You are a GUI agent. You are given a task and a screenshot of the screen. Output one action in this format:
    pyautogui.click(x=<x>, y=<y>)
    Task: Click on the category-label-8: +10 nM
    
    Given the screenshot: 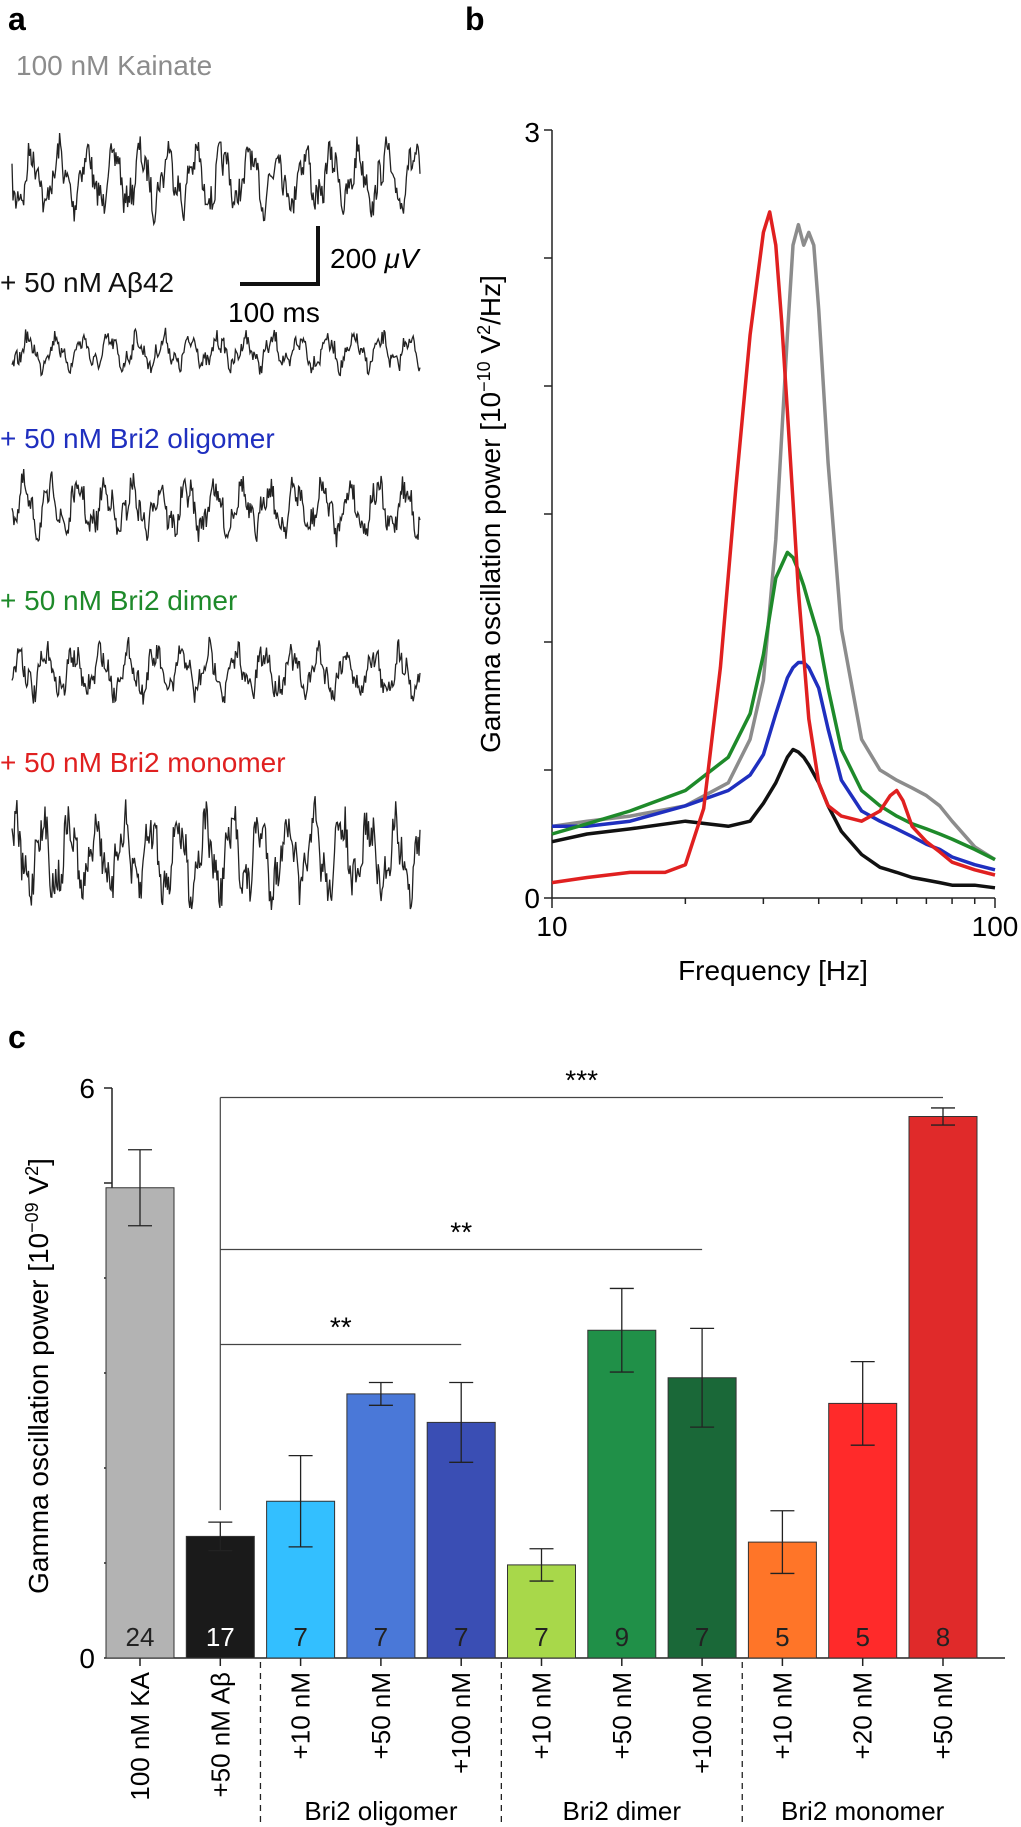 What is the action you would take?
    pyautogui.click(x=782, y=1715)
    